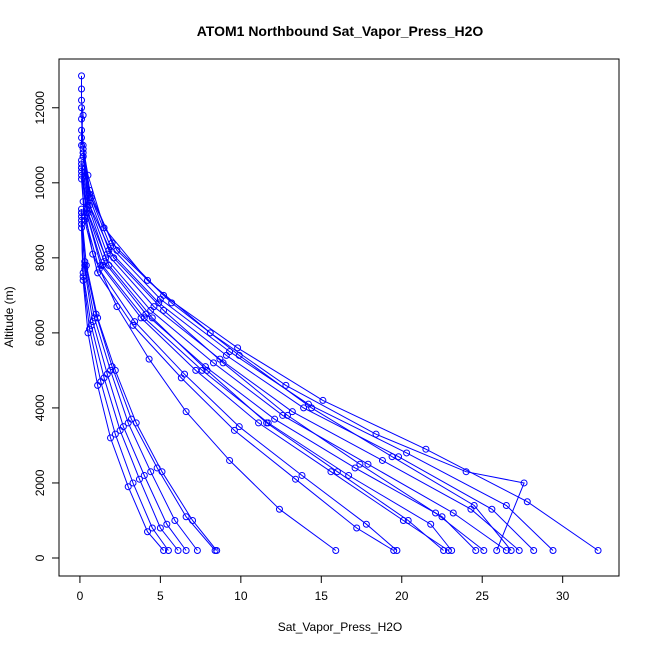  I want to click on x-tick-label: 25, so click(483, 596).